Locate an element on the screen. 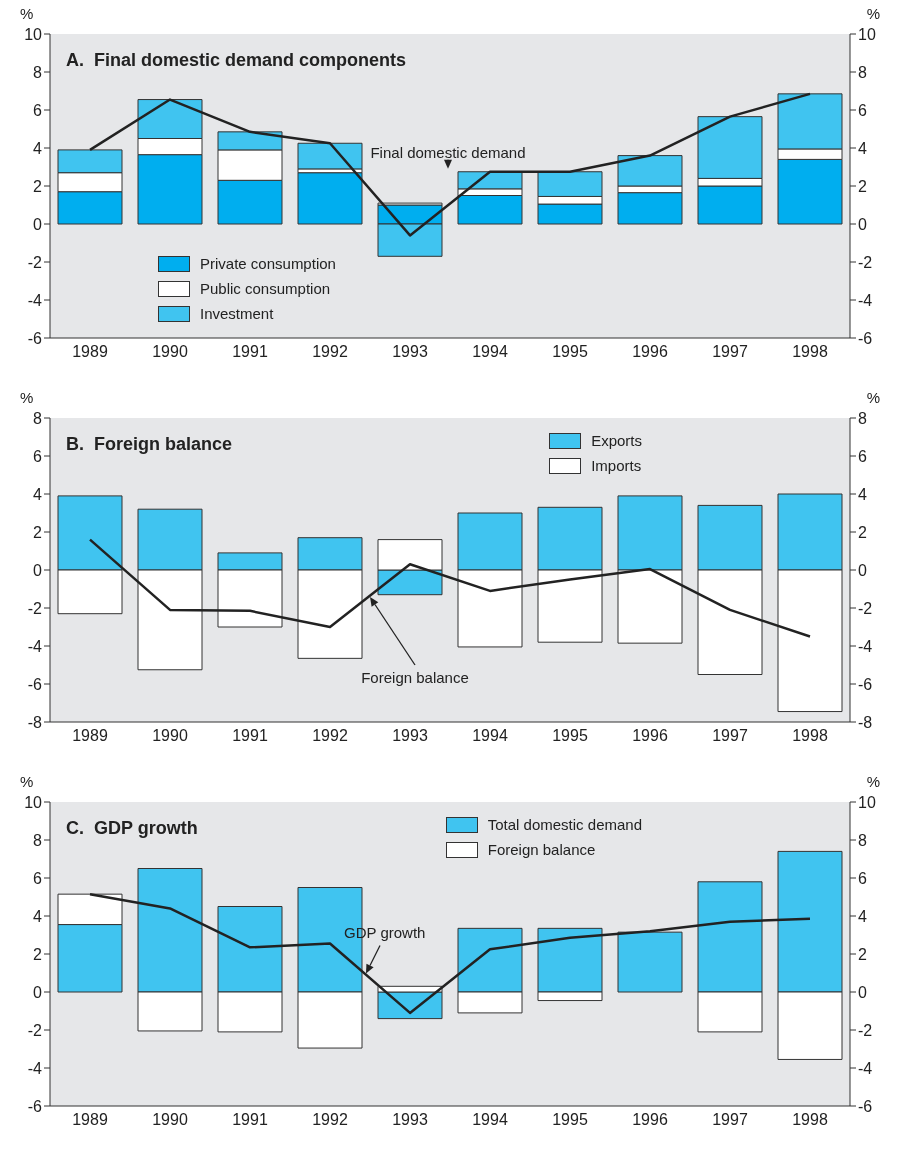 The height and width of the screenshot is (1152, 900). legend-label: Imports is located at coordinates (616, 465).